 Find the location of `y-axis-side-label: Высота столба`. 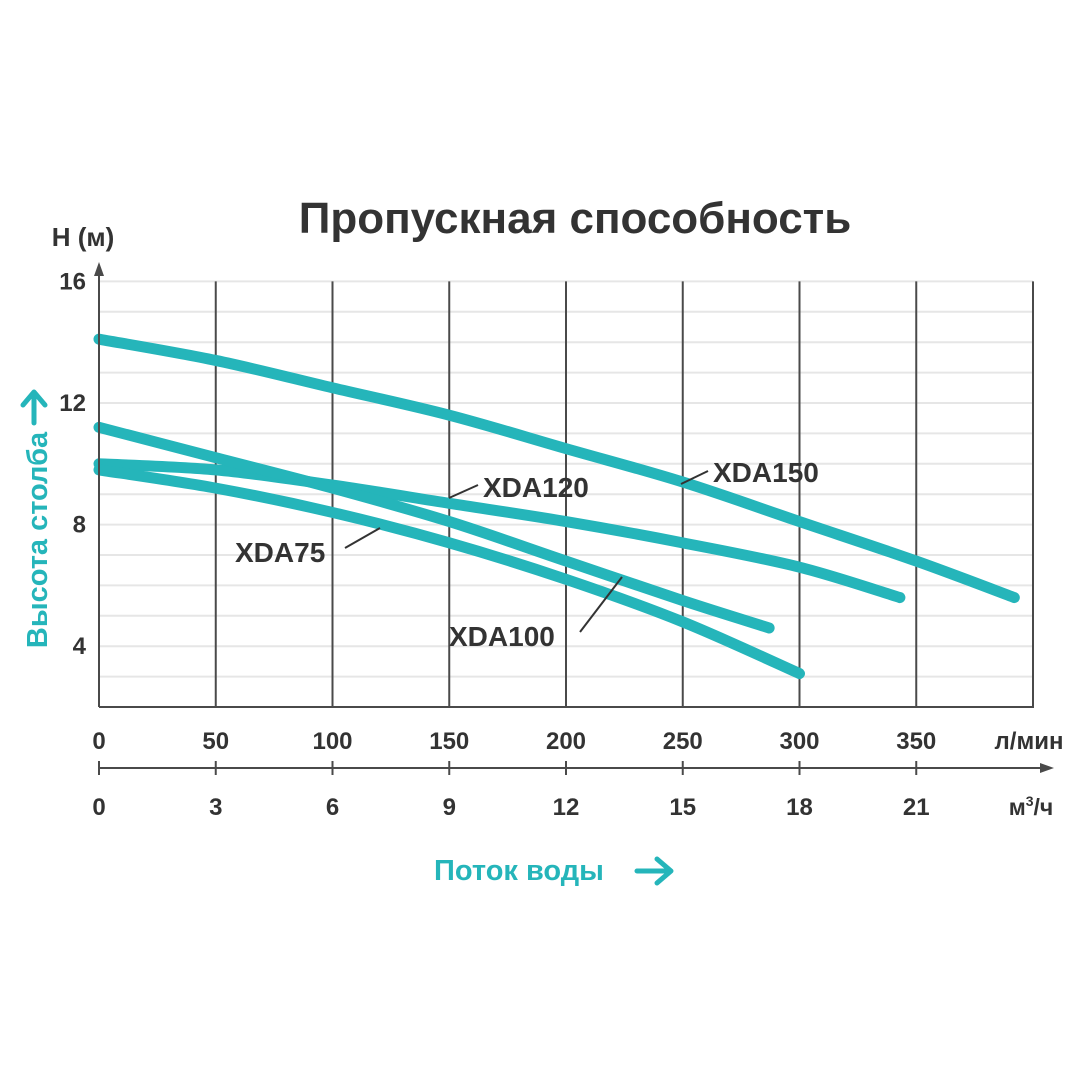

y-axis-side-label: Высота столба is located at coordinates (38, 539).